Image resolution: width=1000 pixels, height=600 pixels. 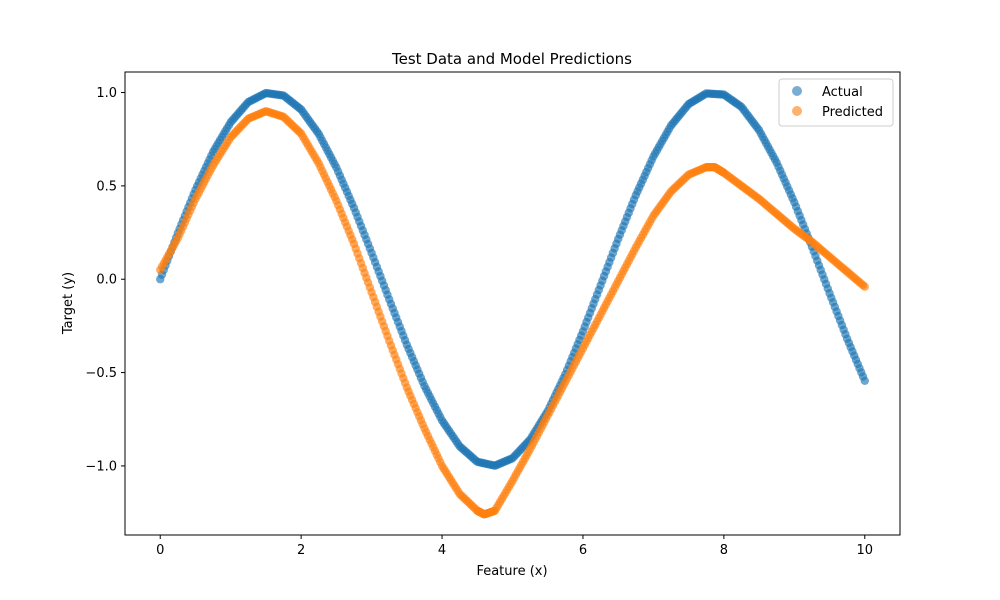 I want to click on x-tick-label-5: 10, so click(x=864, y=550).